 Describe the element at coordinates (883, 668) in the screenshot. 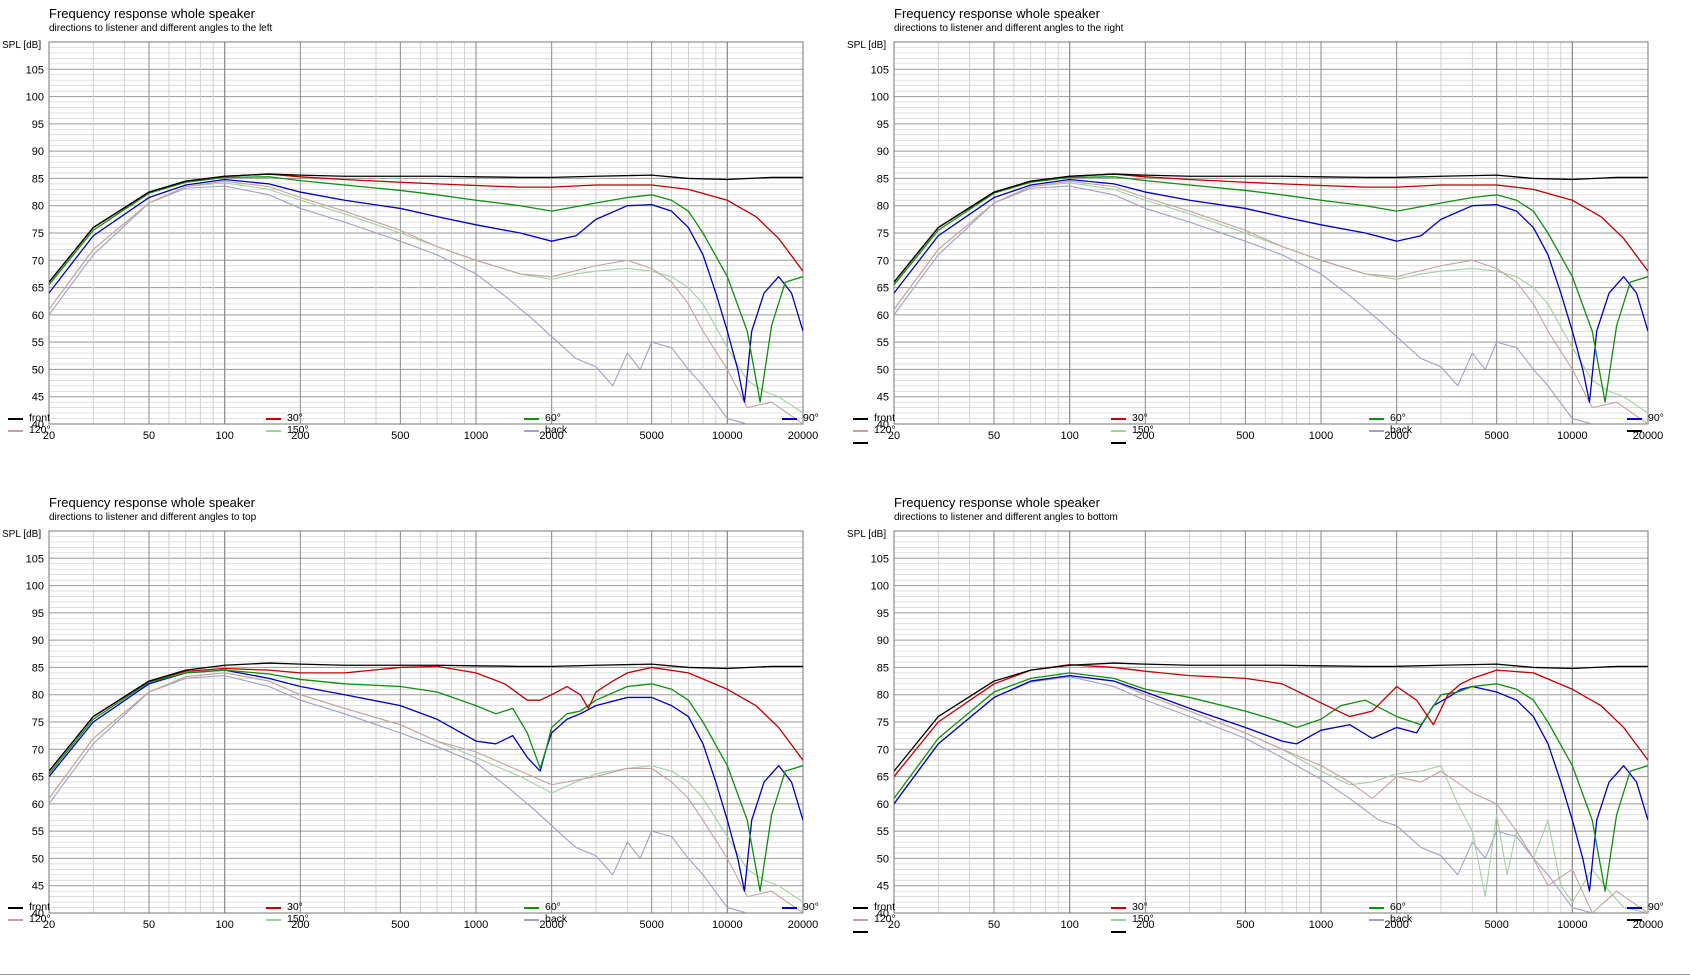

I see `y-tick-label: 85` at that location.